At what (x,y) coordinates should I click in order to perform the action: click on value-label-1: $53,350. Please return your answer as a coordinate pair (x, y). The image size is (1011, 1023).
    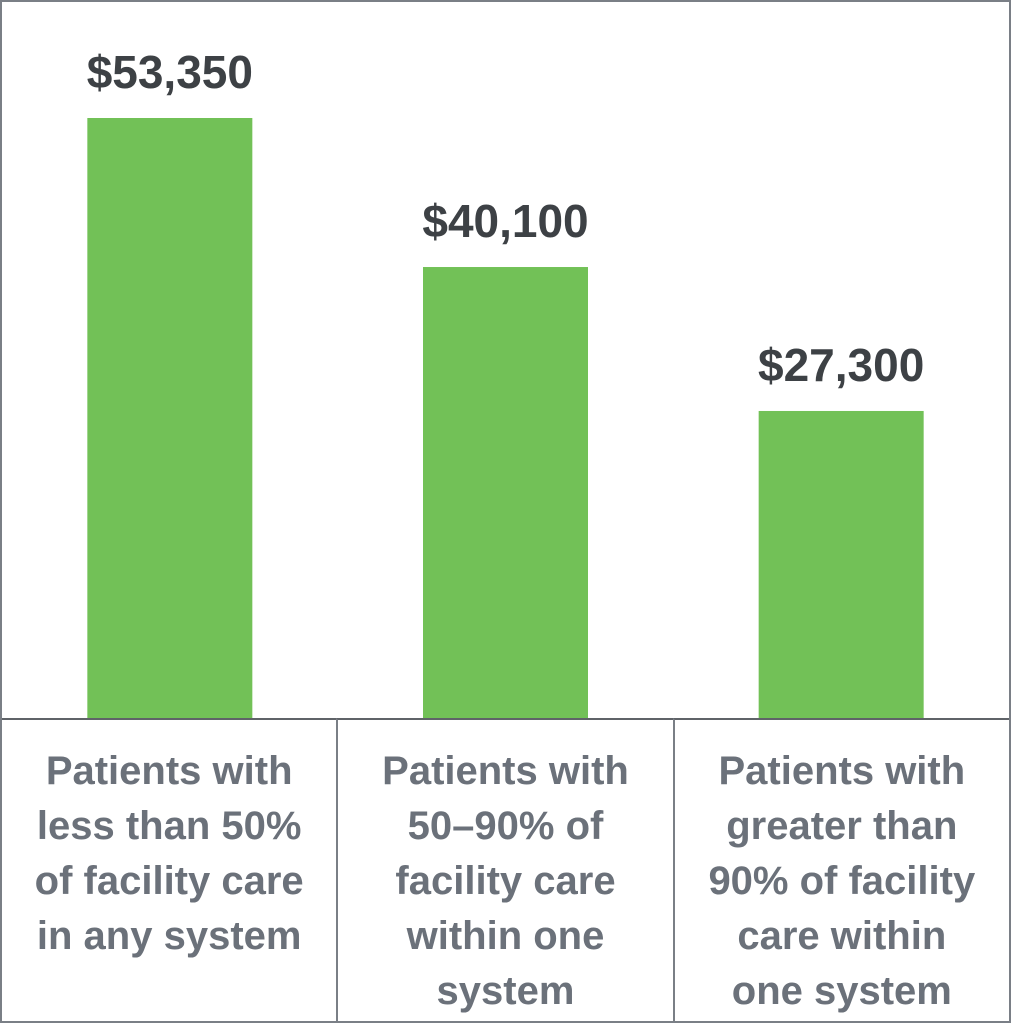
    Looking at the image, I should click on (170, 72).